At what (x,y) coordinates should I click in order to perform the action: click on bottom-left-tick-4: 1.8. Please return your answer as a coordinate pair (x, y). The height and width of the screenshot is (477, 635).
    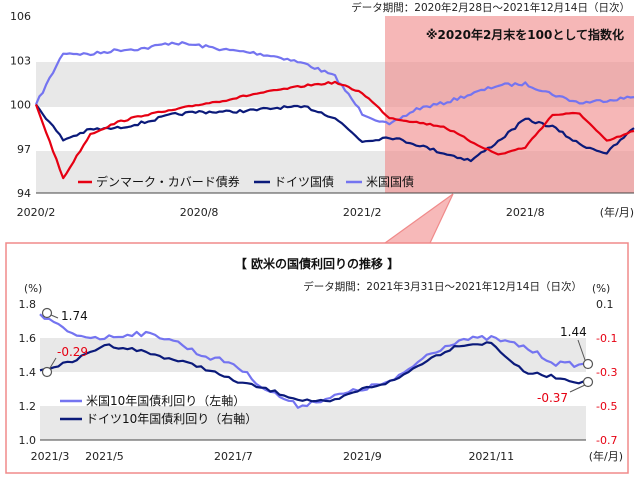
    Looking at the image, I should click on (28, 304).